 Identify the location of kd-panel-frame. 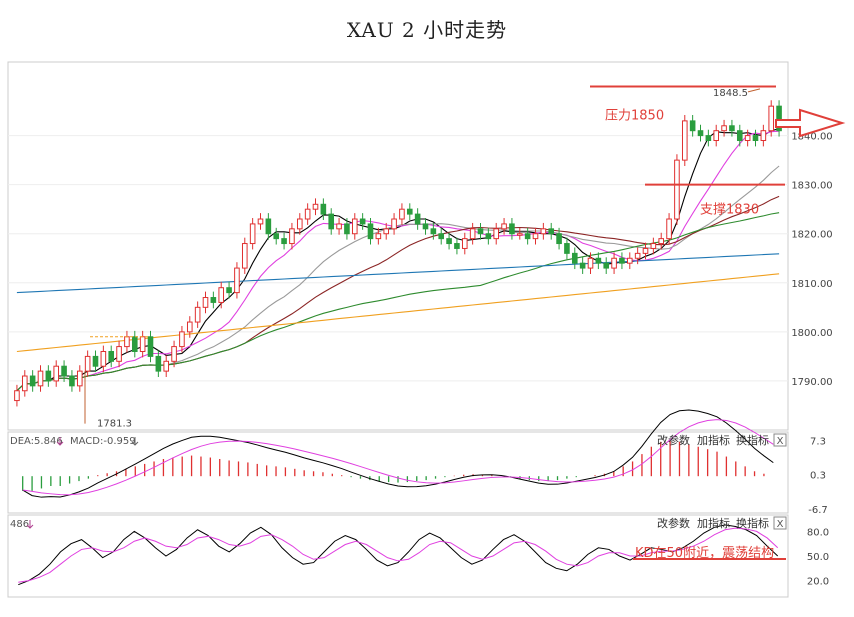
(398, 556).